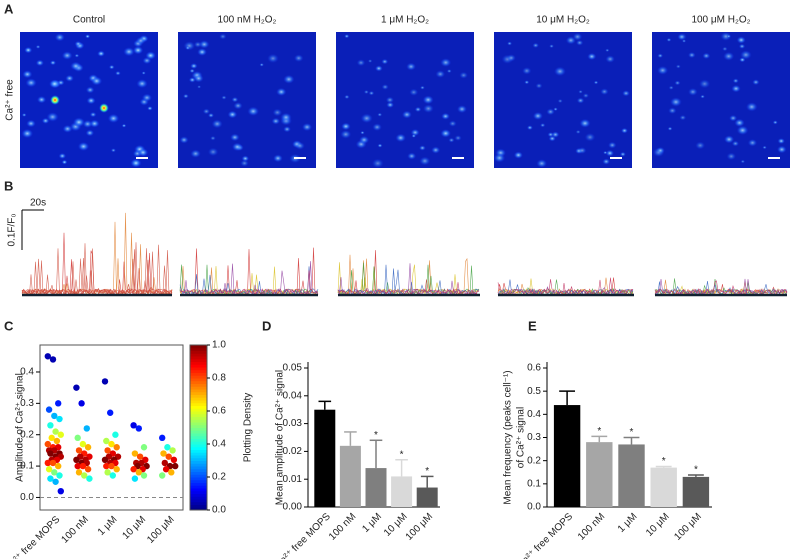 This screenshot has height=559, width=791. What do you see at coordinates (266, 325) in the screenshot?
I see `panel-label: D` at bounding box center [266, 325].